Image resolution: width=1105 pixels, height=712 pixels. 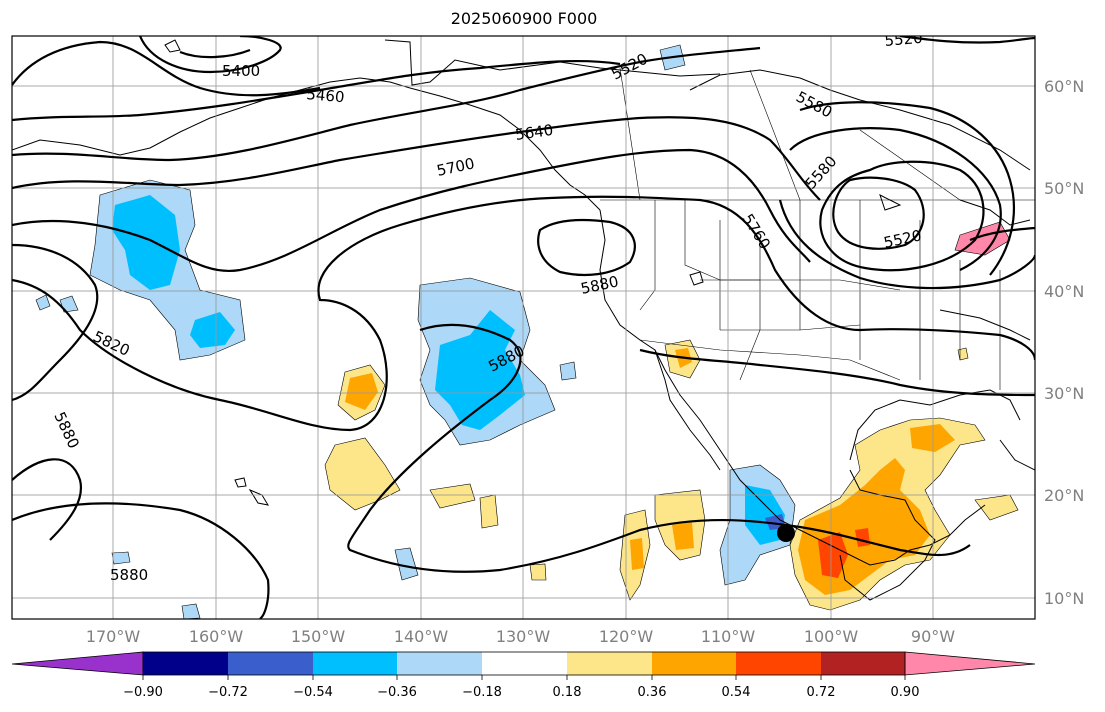 I want to click on colorbar-tick-label: 0.90, so click(x=905, y=692).